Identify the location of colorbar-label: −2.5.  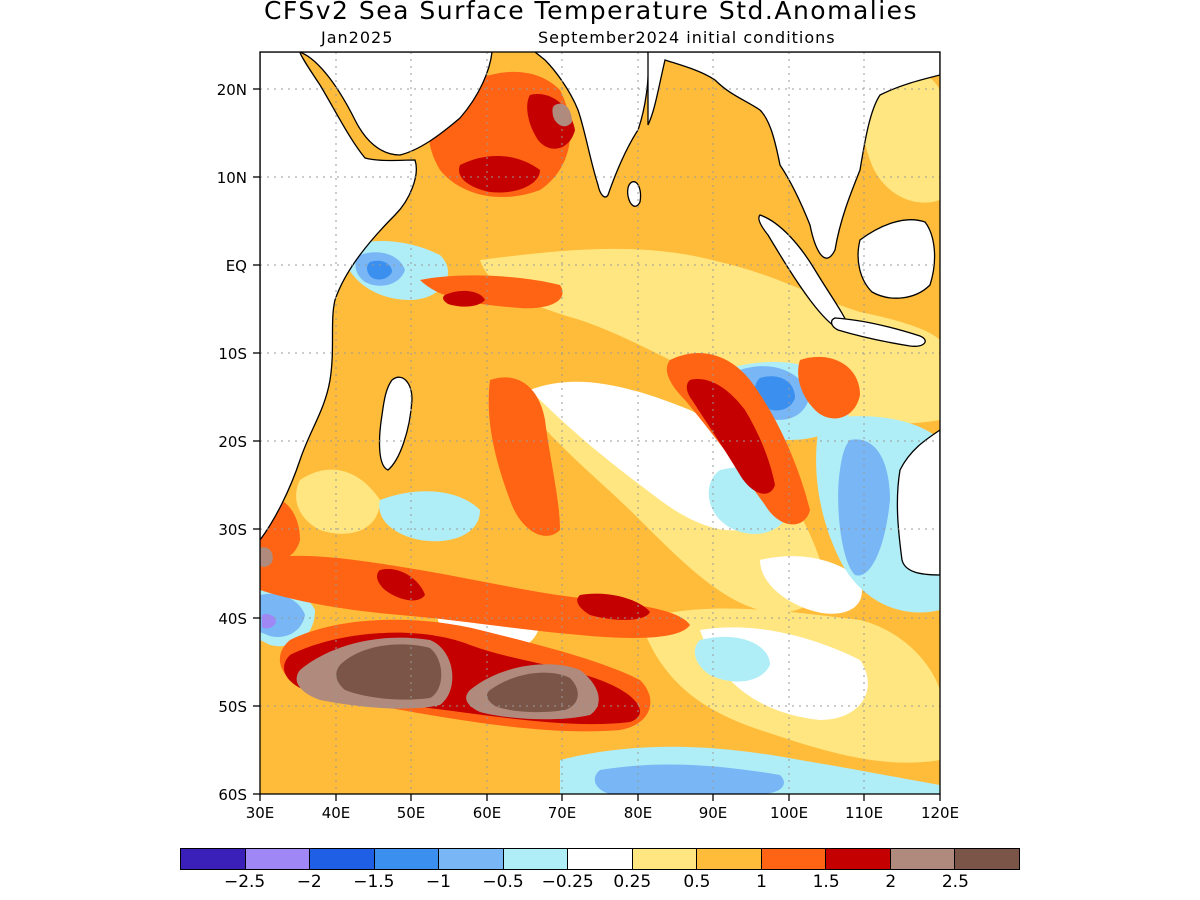
(244, 882).